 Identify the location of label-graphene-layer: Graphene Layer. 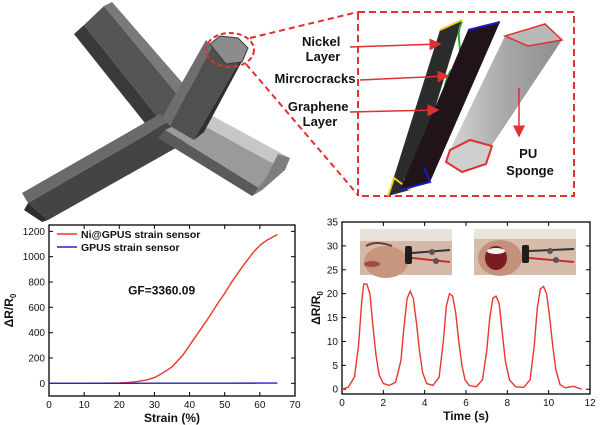
(320, 114).